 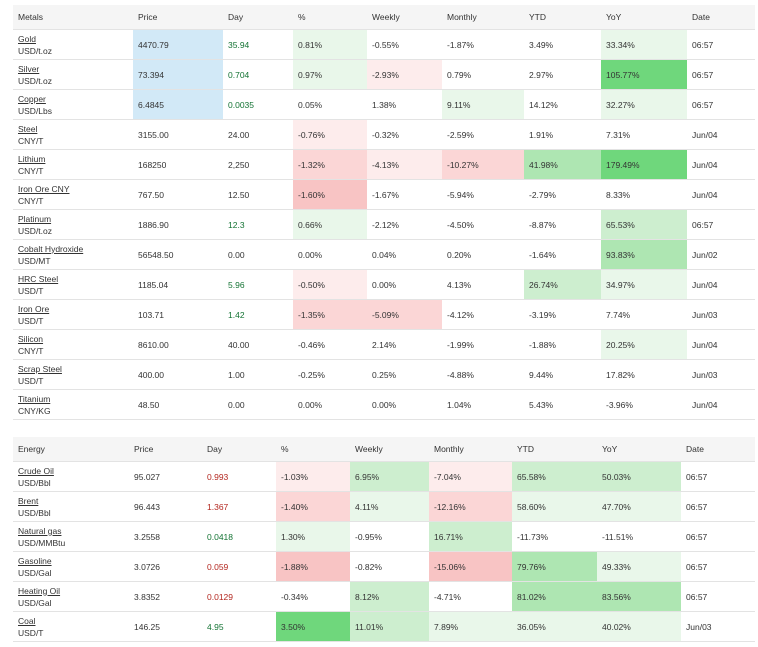 I want to click on energy-col-yoy: YoY, so click(x=639, y=449).